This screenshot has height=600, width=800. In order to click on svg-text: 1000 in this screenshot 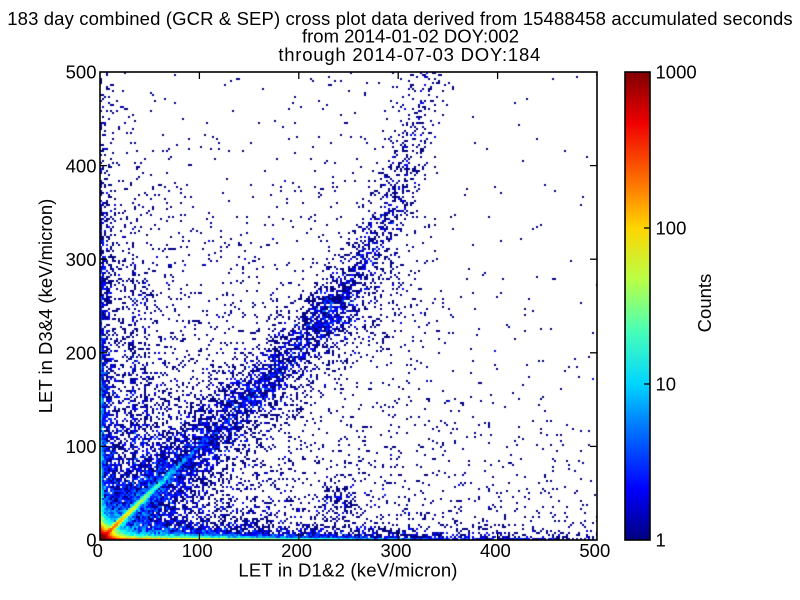, I will do `click(676, 72)`.